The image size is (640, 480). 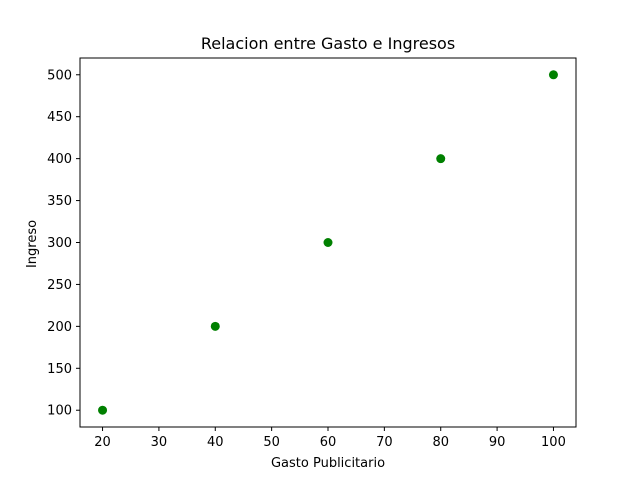 I want to click on x-tick-label: 90, so click(x=497, y=442).